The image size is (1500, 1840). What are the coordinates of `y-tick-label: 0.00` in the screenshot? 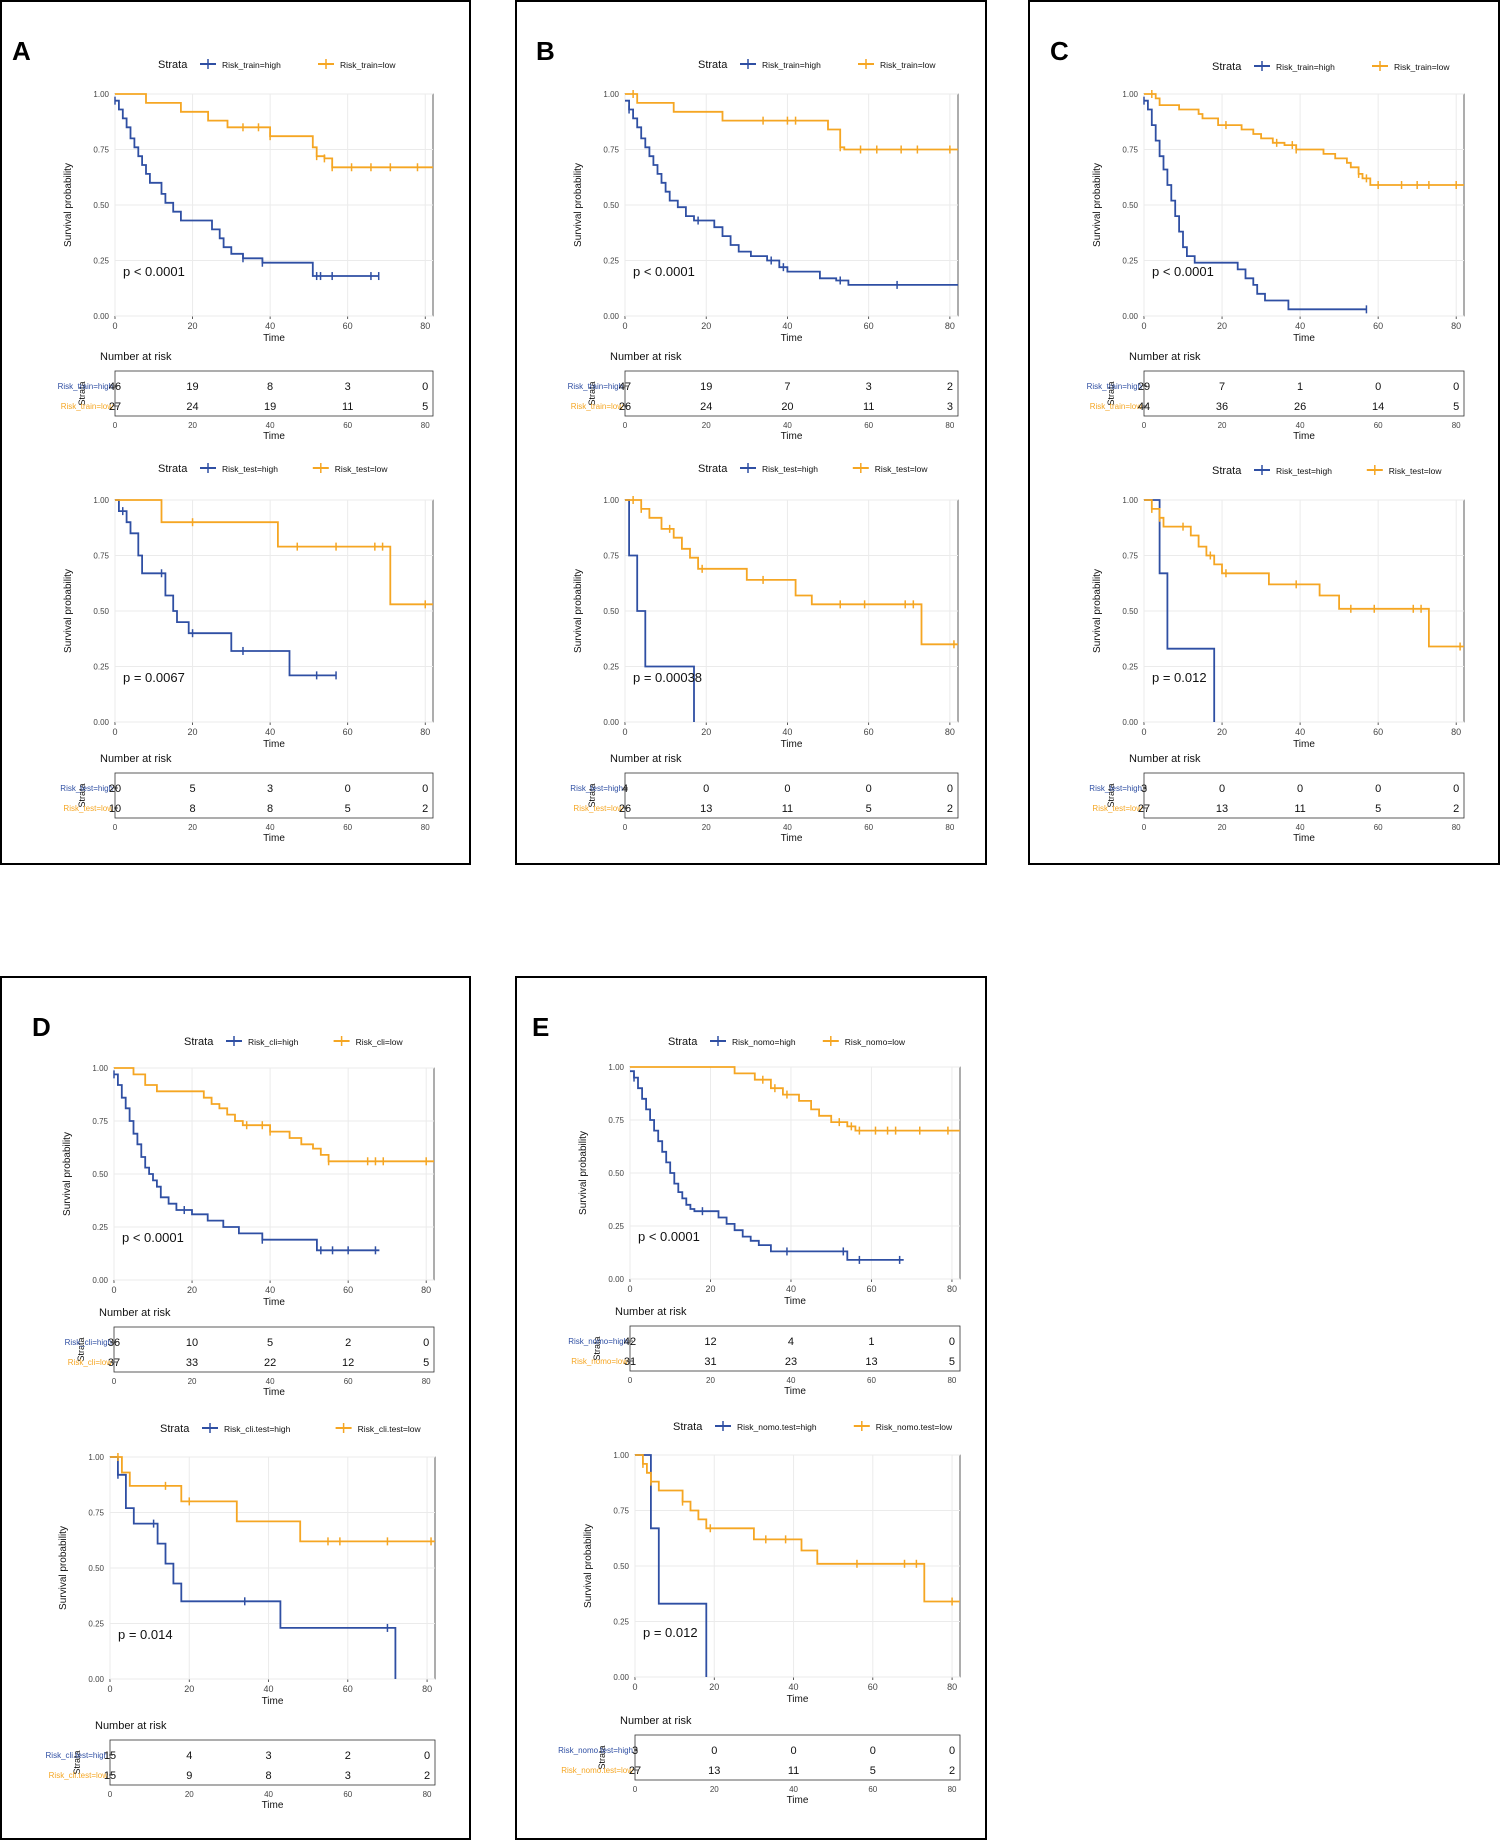 It's located at (96, 1679).